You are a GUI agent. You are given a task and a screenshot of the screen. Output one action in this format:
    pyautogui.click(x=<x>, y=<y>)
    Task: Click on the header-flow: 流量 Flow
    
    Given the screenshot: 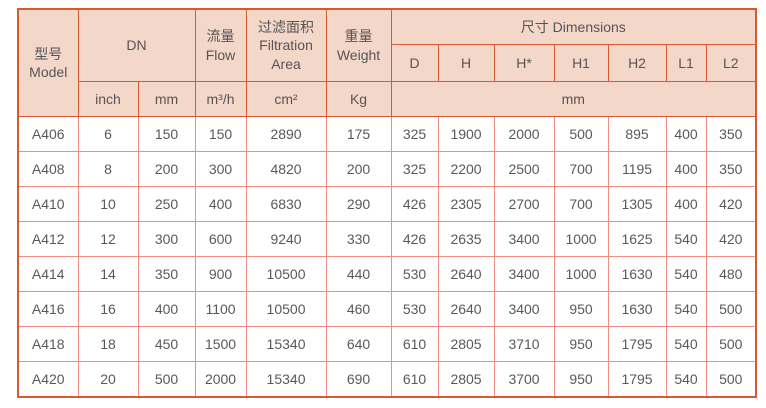 What is the action you would take?
    pyautogui.click(x=220, y=45)
    